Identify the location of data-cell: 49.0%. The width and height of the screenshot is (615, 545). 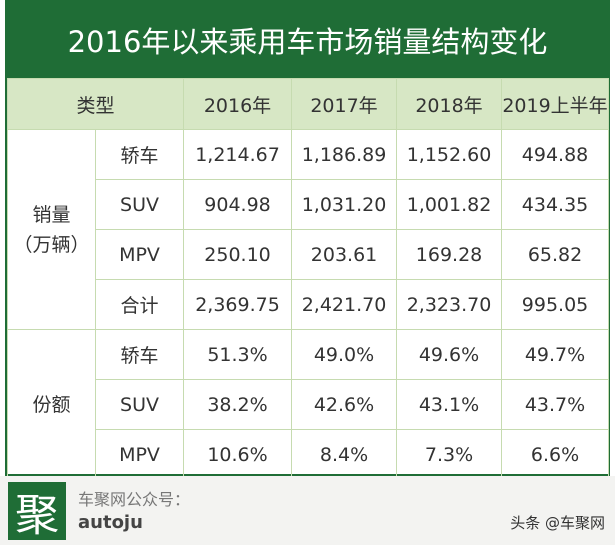
(344, 354).